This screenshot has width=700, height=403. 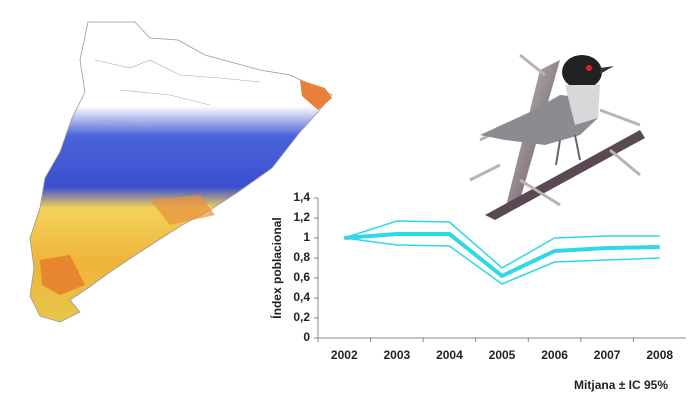 I want to click on y-tick-label: 1,2, so click(x=301, y=217).